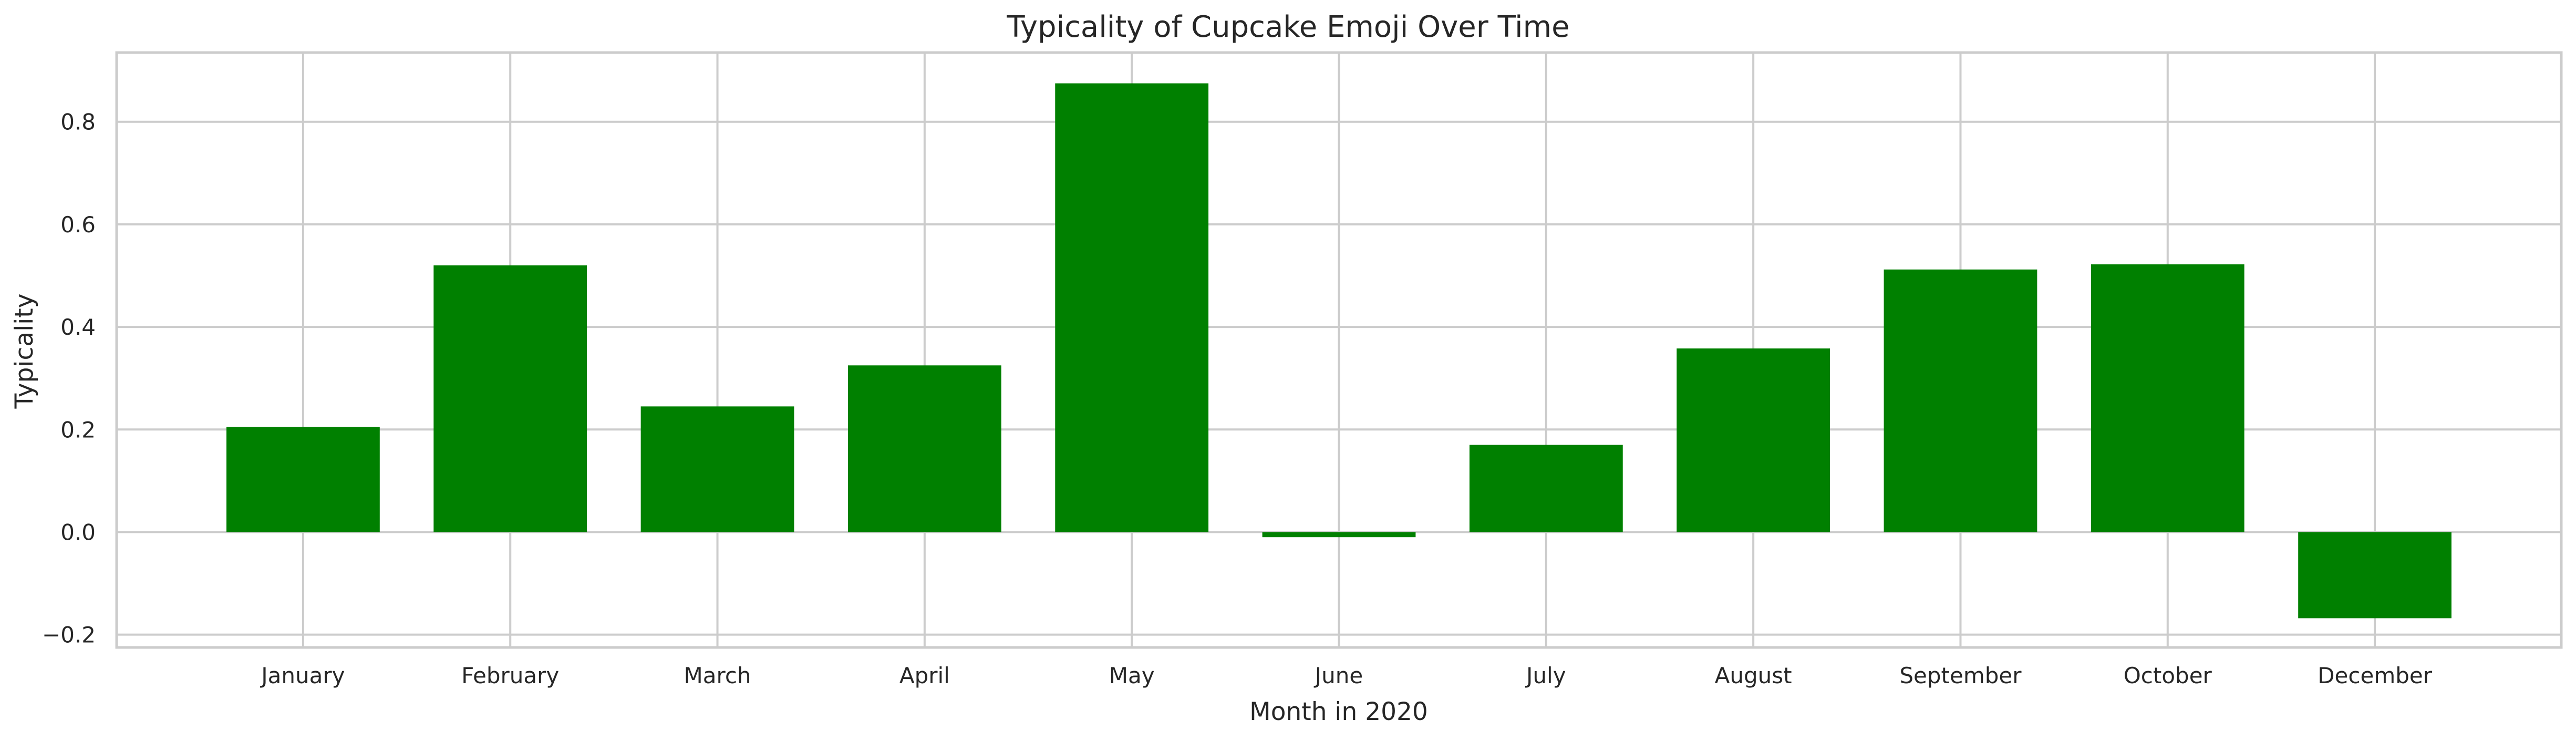  Describe the element at coordinates (78, 327) in the screenshot. I see `y-tick-label: 0.4` at that location.